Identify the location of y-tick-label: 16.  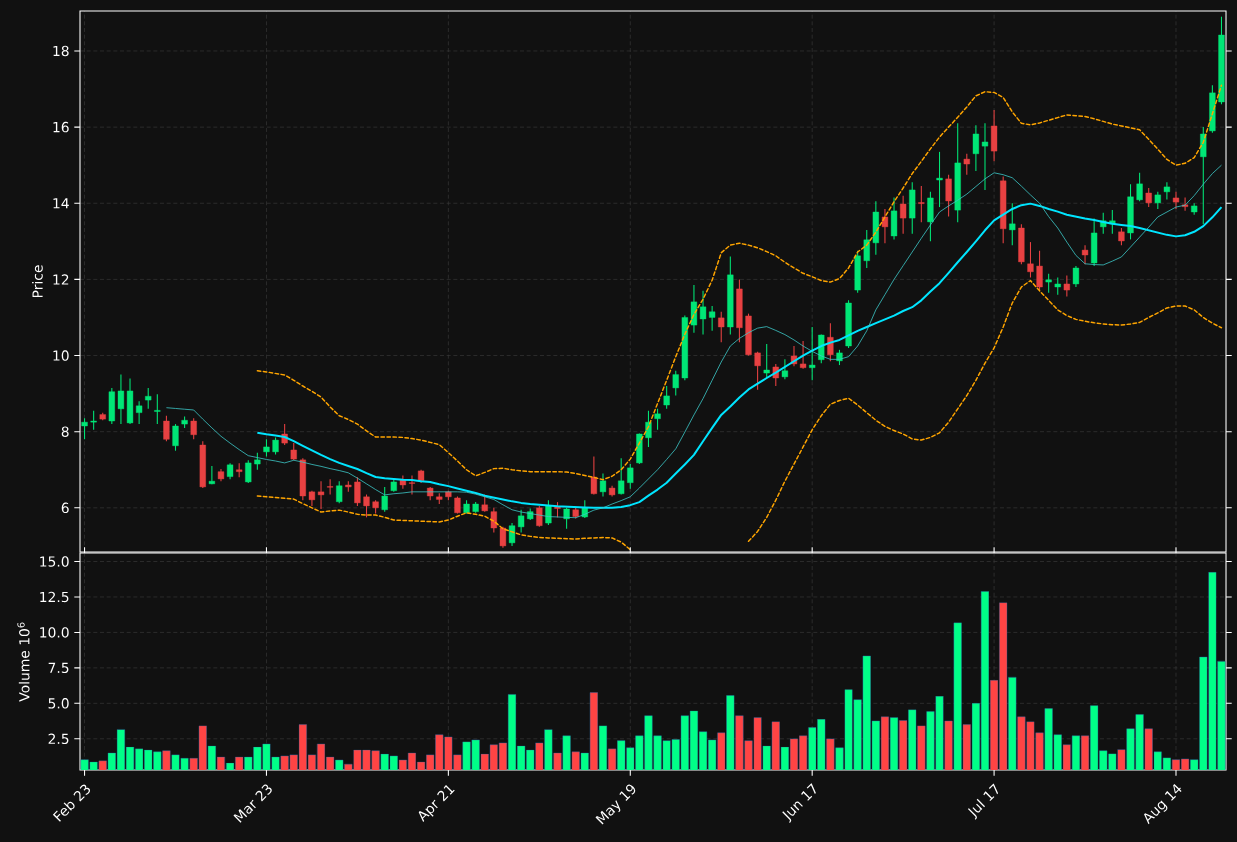
(61, 127).